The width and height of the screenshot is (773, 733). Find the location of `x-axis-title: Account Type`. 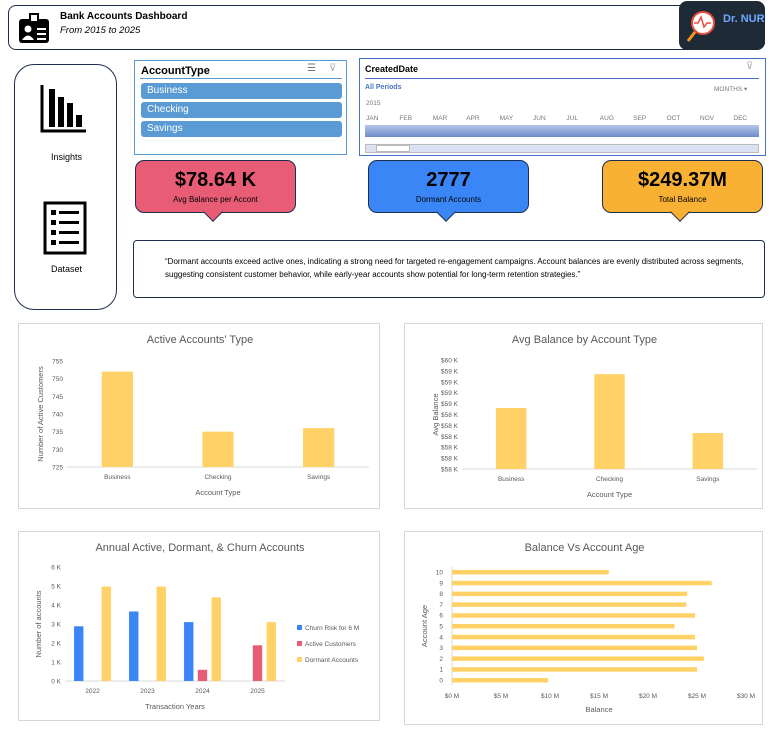

x-axis-title: Account Type is located at coordinates (217, 492).